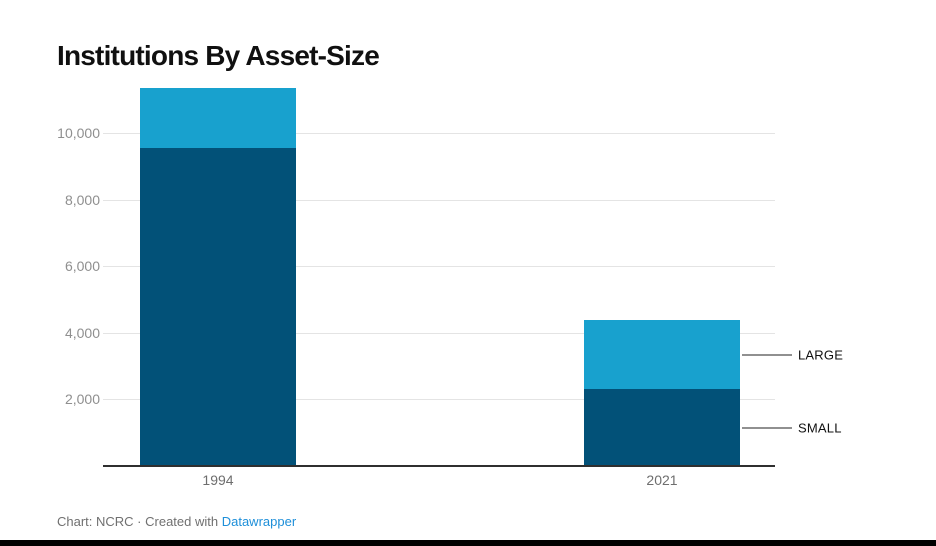 The image size is (936, 546). I want to click on annotation-connector-small, so click(767, 427).